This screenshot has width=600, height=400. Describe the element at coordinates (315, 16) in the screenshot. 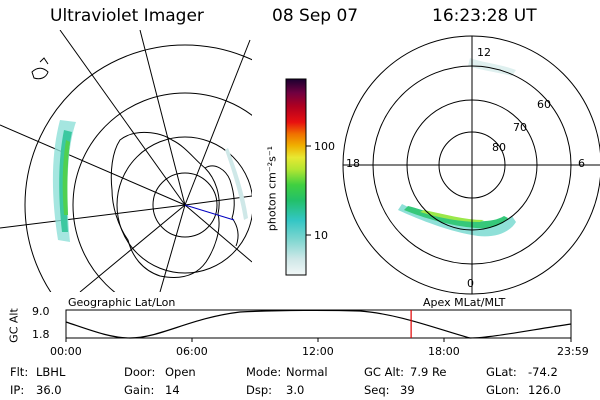

I see `date-label: 08 Sep 07` at that location.